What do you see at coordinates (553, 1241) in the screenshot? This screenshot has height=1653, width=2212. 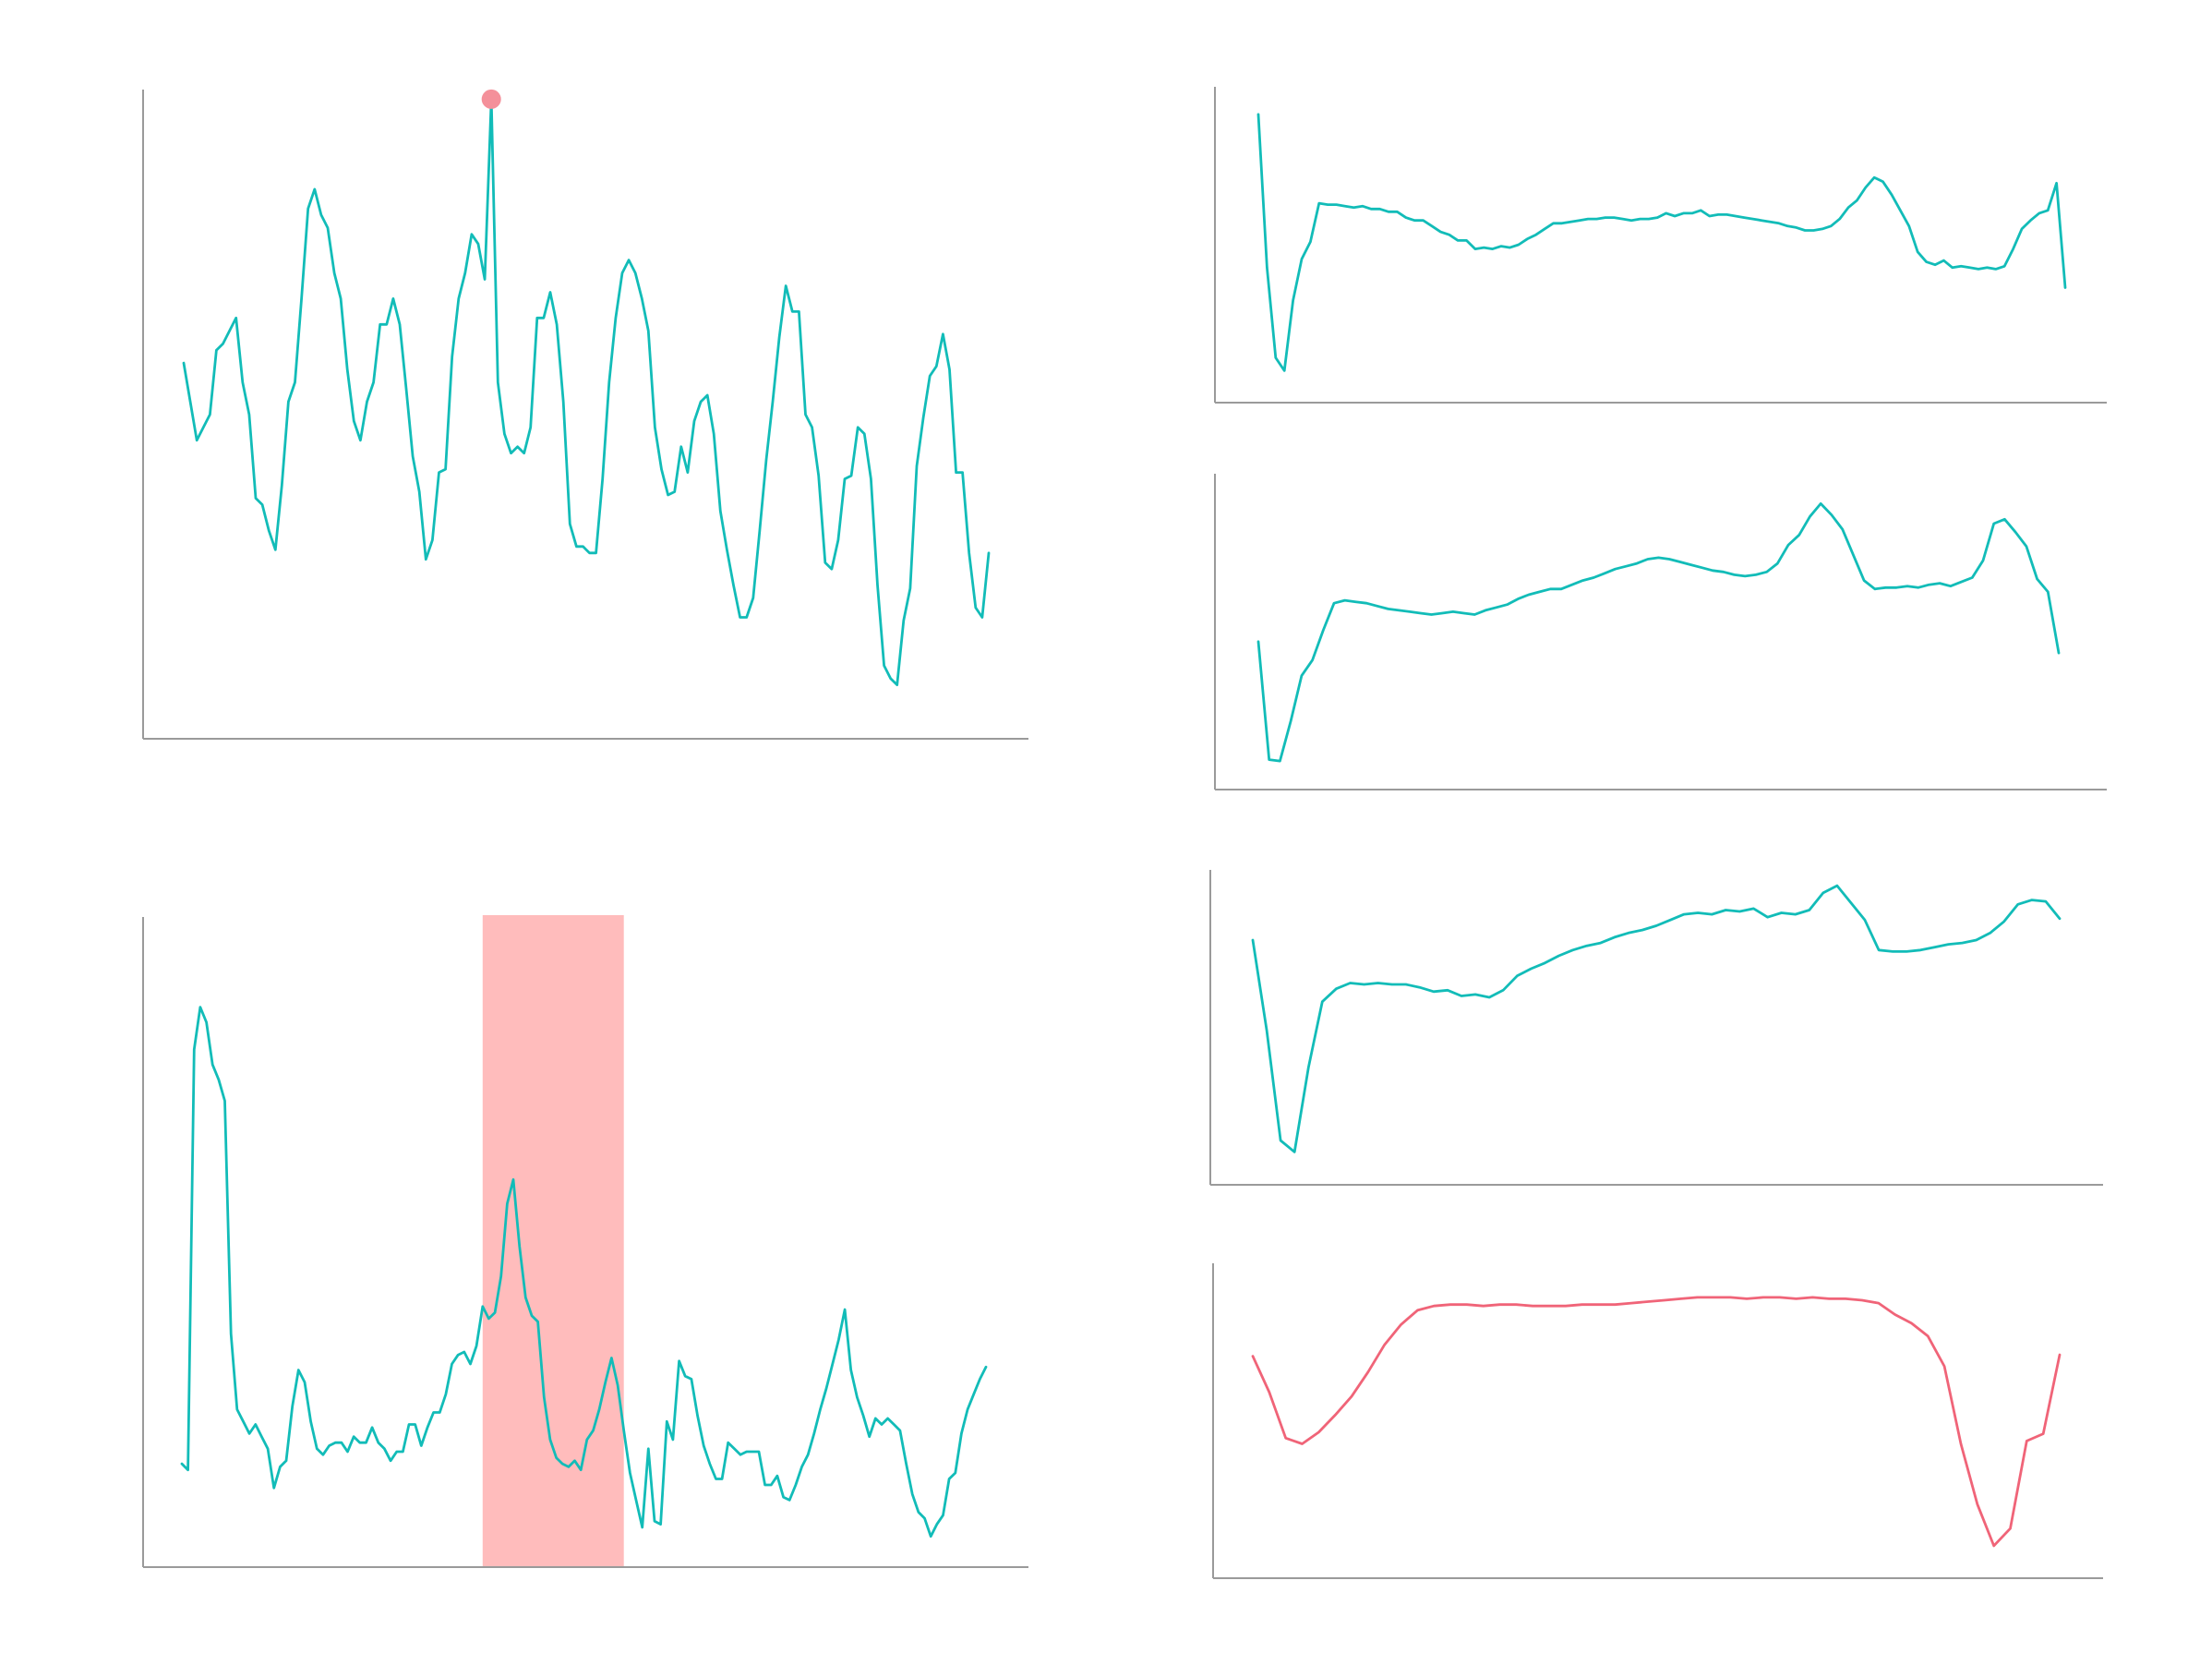 I see `highlight-span` at bounding box center [553, 1241].